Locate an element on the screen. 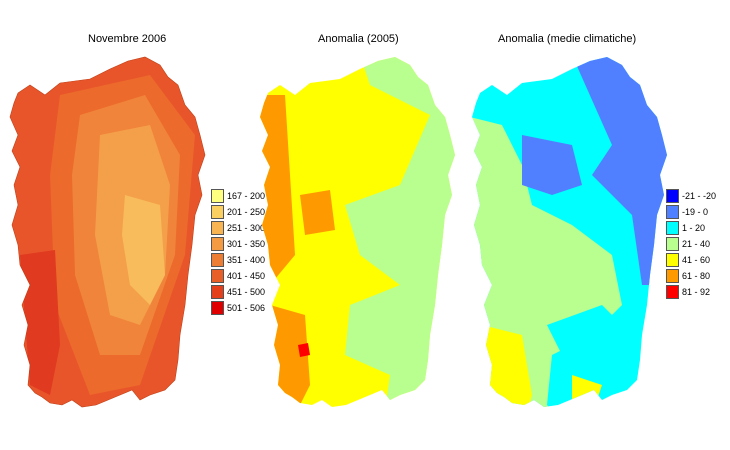 The width and height of the screenshot is (730, 450). legend-item: 61 - 80 is located at coordinates (691, 276).